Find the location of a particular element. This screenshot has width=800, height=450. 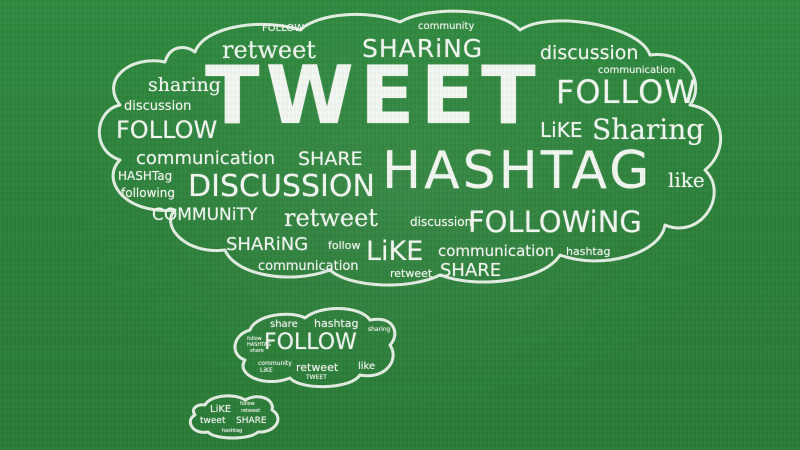

small-word-follow: follow is located at coordinates (247, 404).